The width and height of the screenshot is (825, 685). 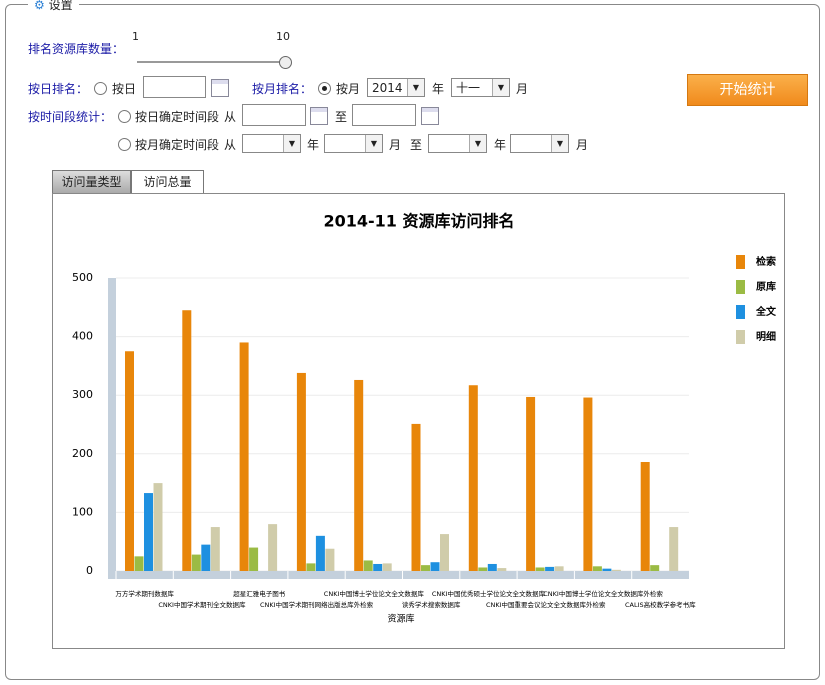 What do you see at coordinates (285, 62) in the screenshot?
I see `slider-thumb` at bounding box center [285, 62].